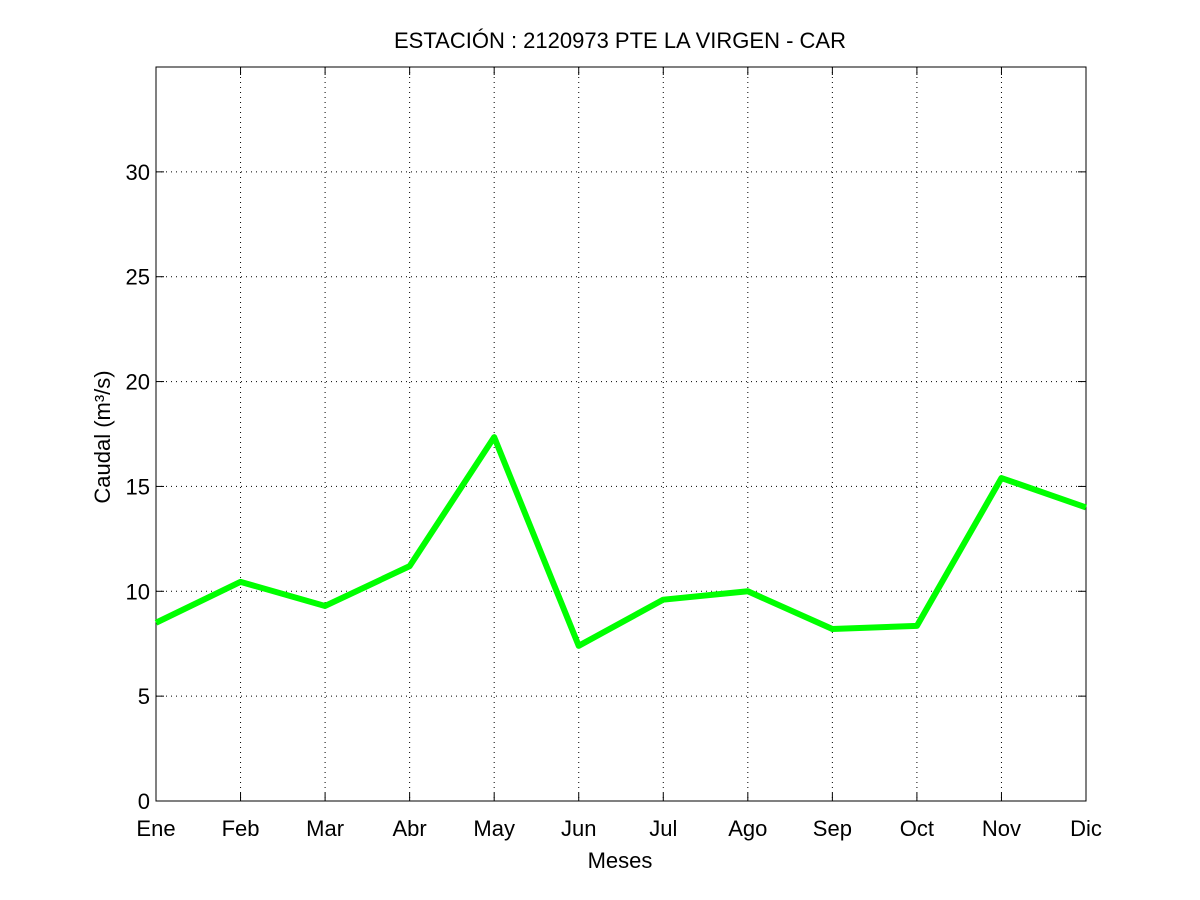 The width and height of the screenshot is (1200, 900). I want to click on x-tick-label: Dic, so click(1086, 828).